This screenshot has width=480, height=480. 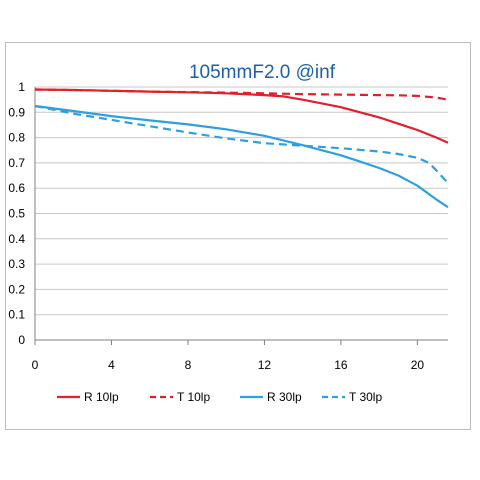 What do you see at coordinates (365, 397) in the screenshot?
I see `legend-label-3: T 30lp` at bounding box center [365, 397].